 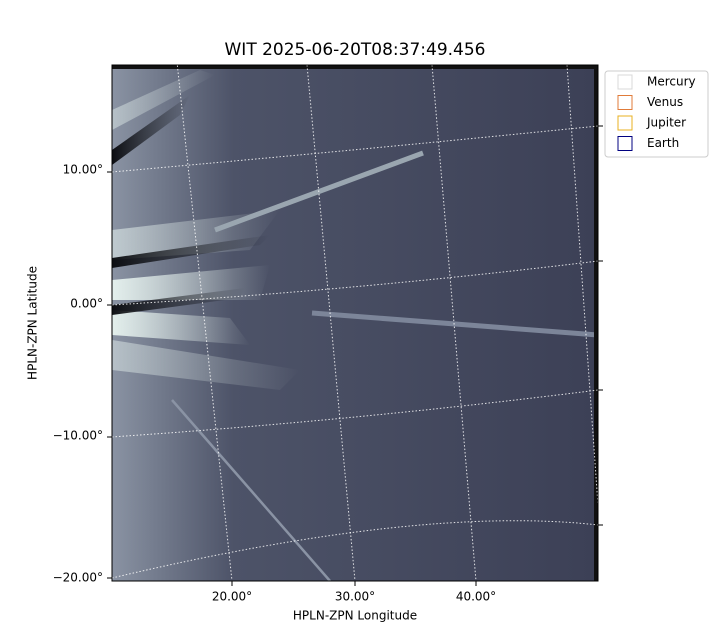 What do you see at coordinates (355, 597) in the screenshot?
I see `x-tick-label: 30.00°` at bounding box center [355, 597].